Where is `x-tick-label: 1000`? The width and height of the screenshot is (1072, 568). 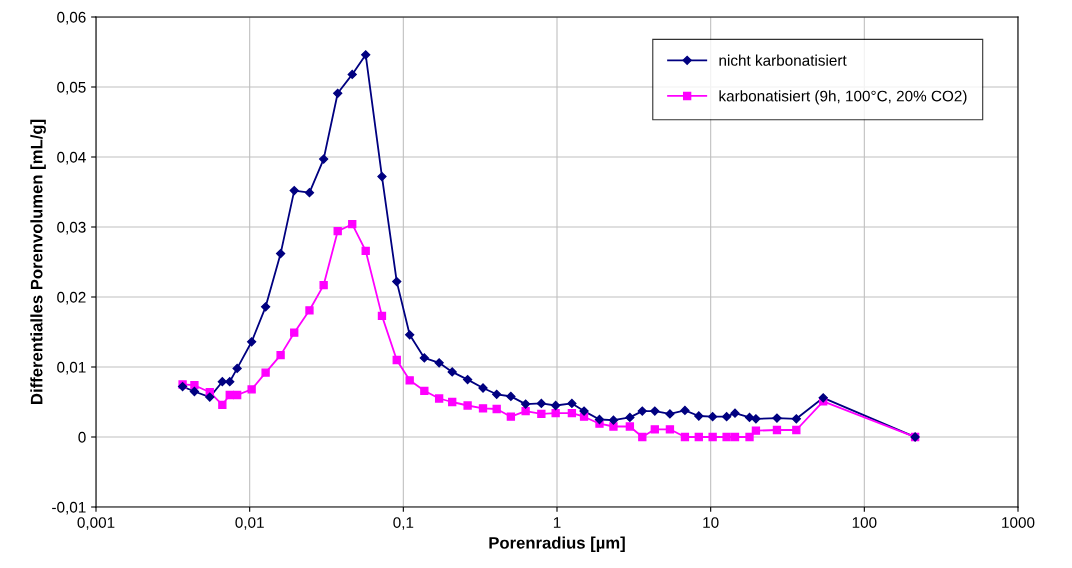 x-tick-label: 1000 is located at coordinates (1018, 522).